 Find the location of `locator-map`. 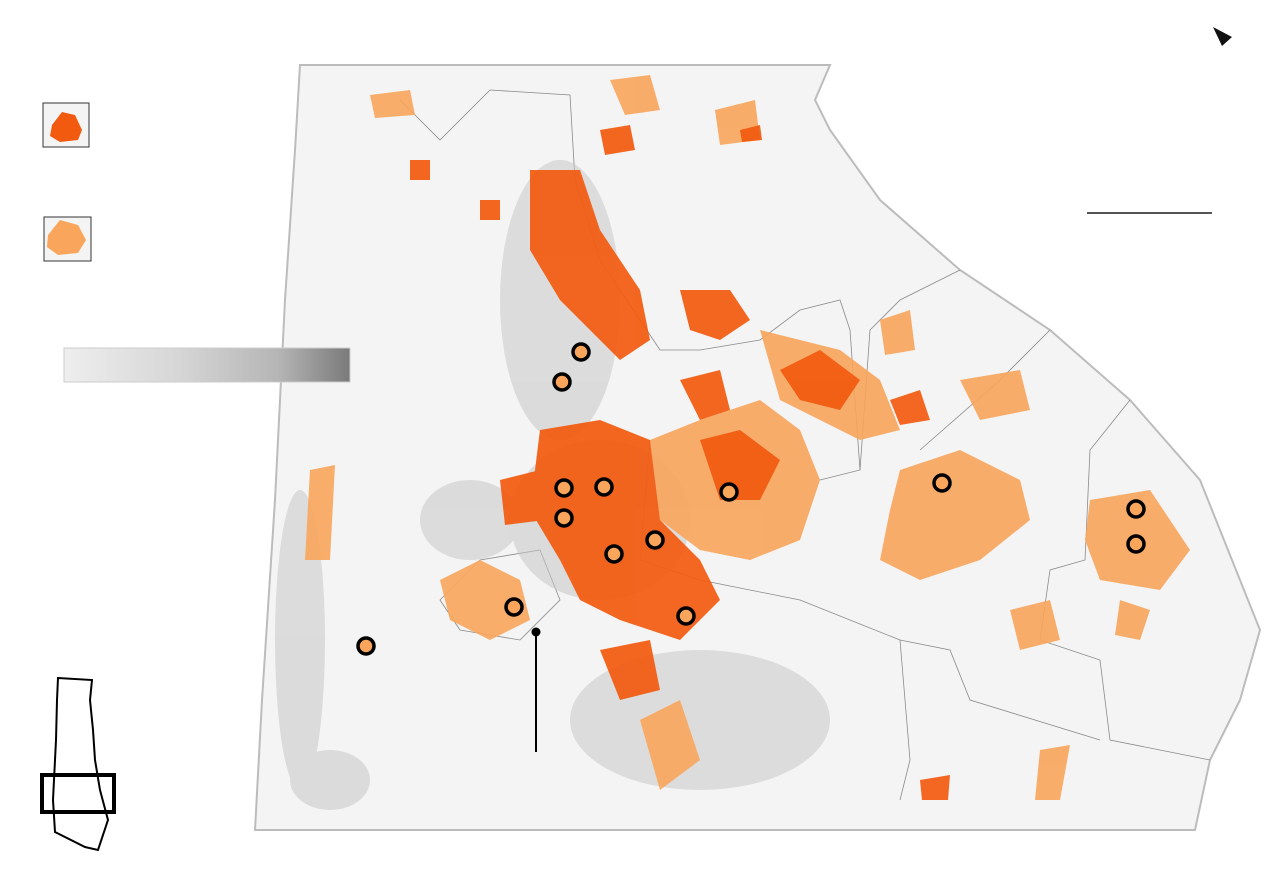

locator-map is located at coordinates (78, 764).